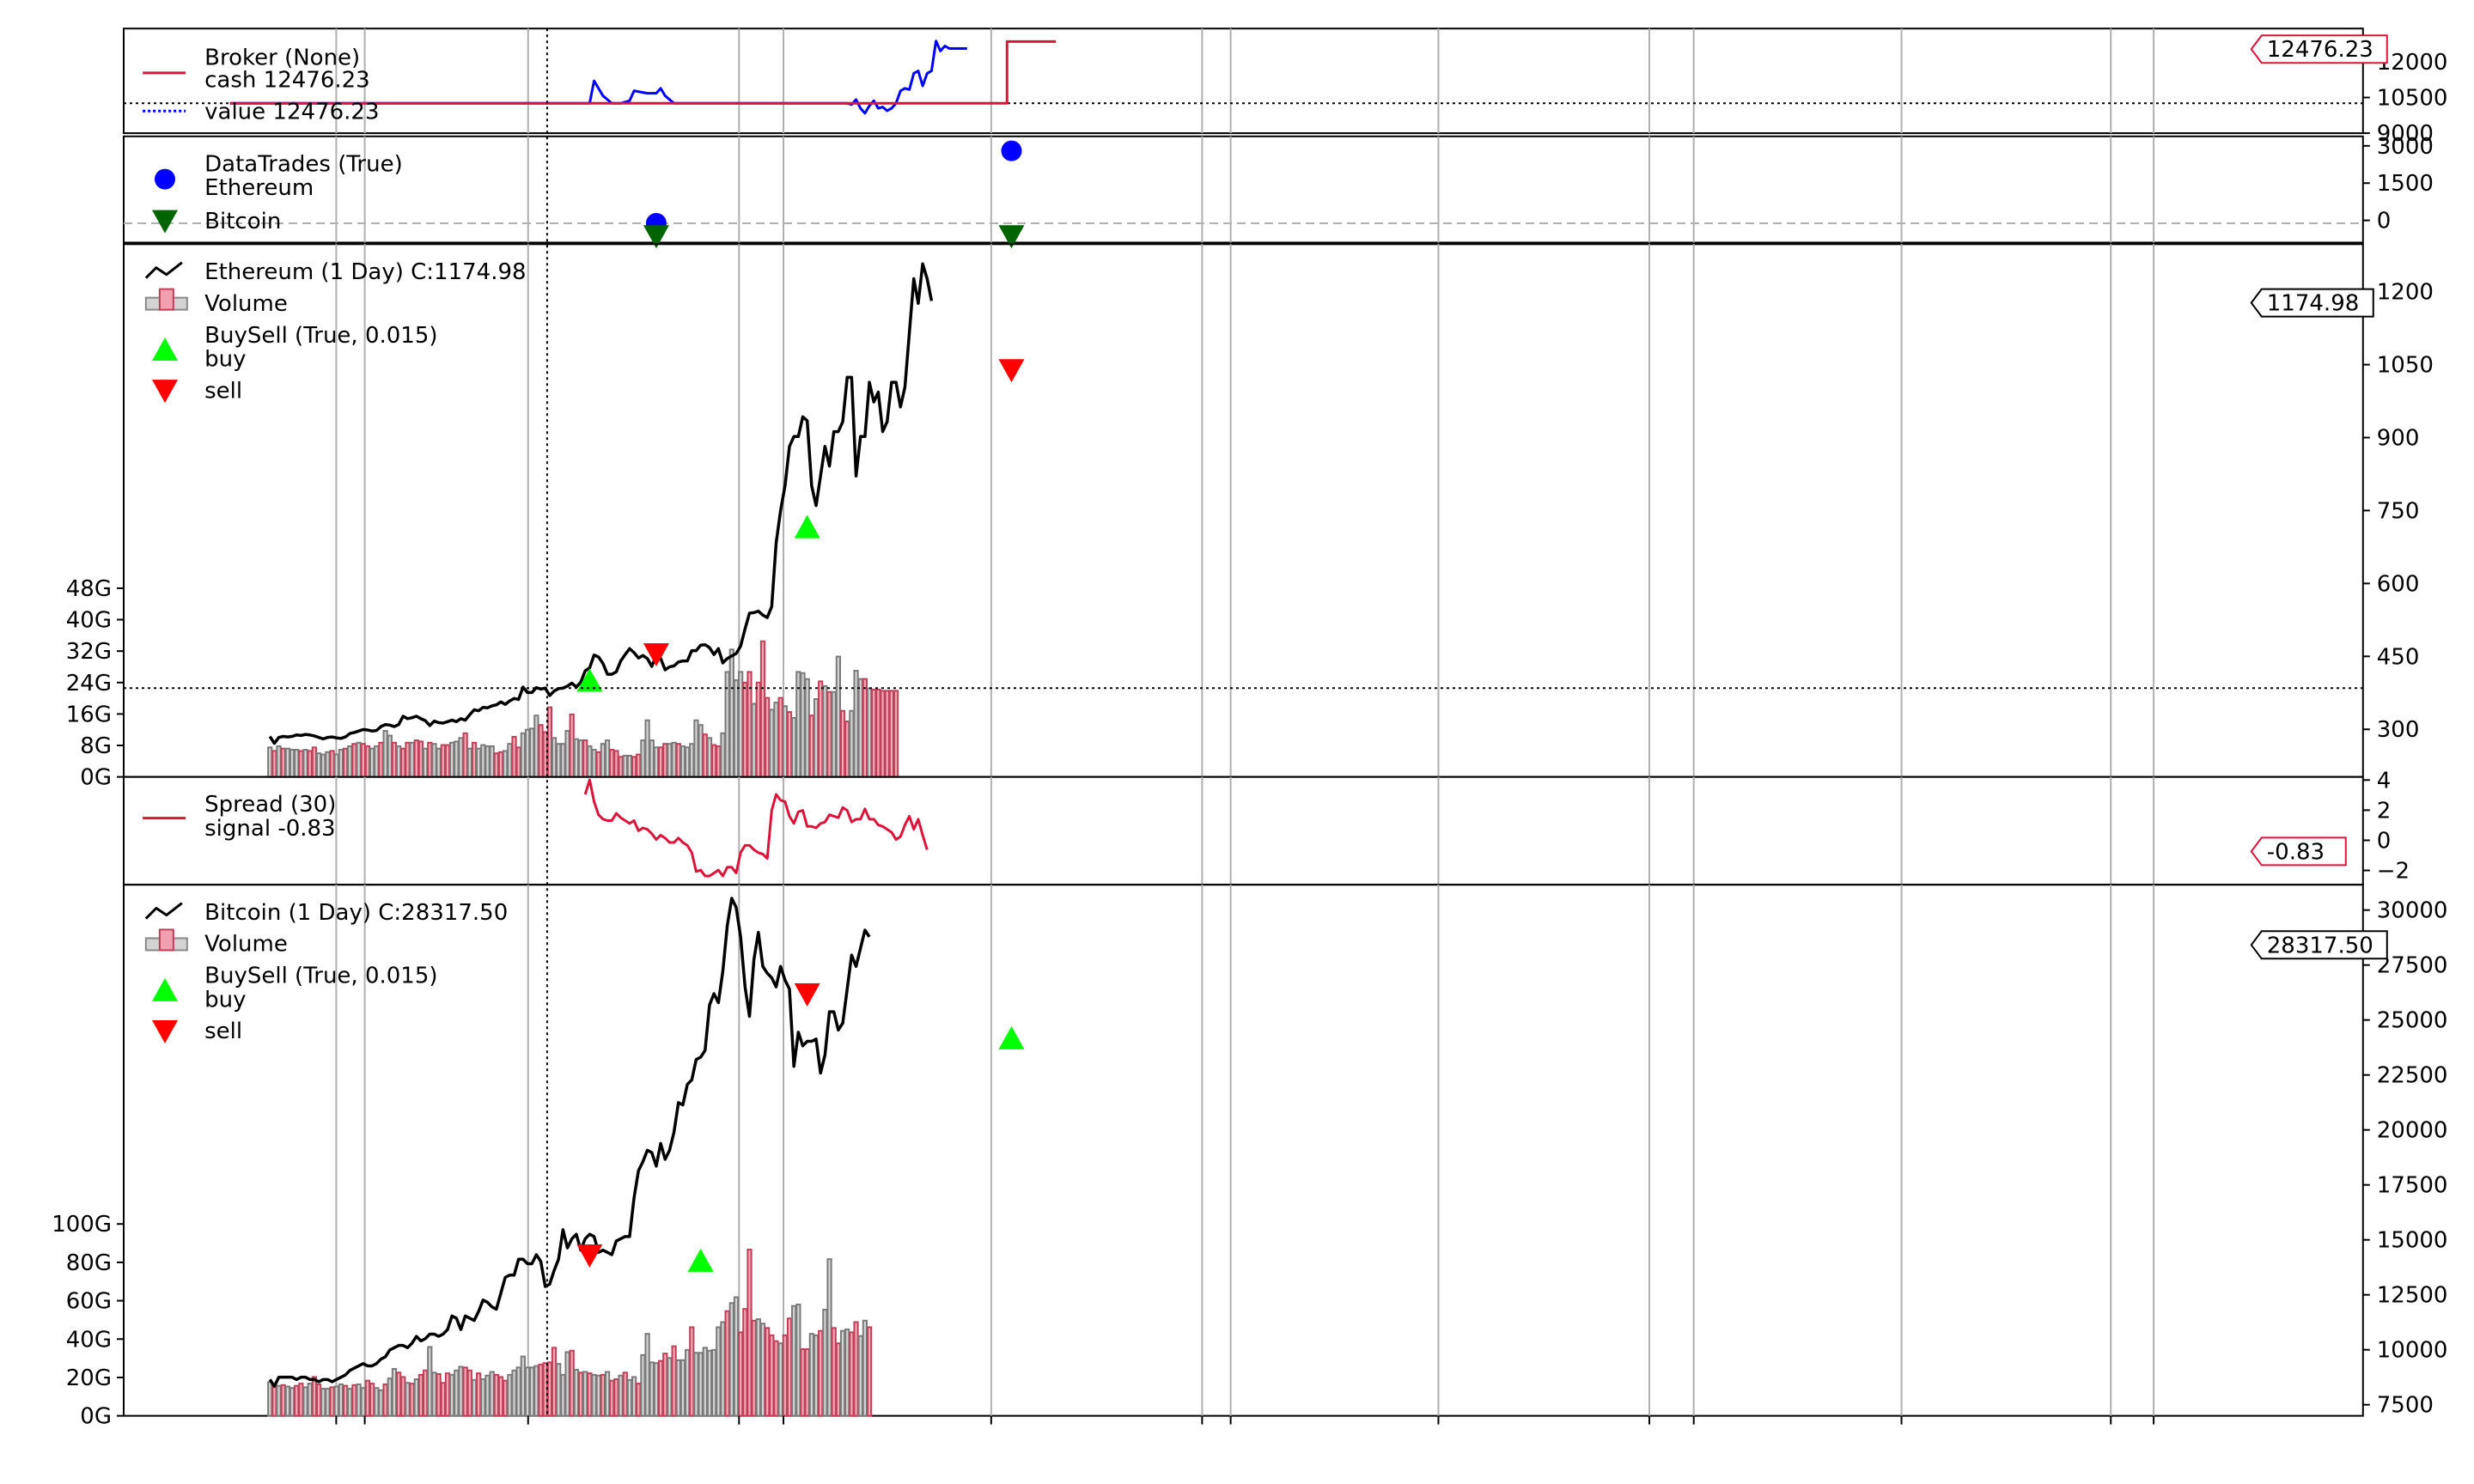  Describe the element at coordinates (643, 72) in the screenshot. I see `broker-cash-line` at that location.